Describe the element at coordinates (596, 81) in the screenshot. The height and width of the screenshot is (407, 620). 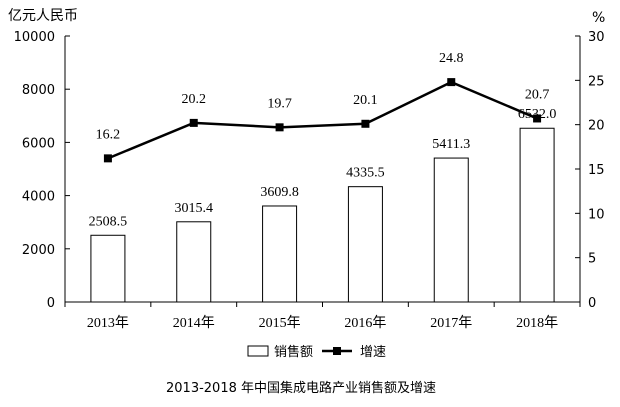
I see `right-tick-label: 25` at that location.